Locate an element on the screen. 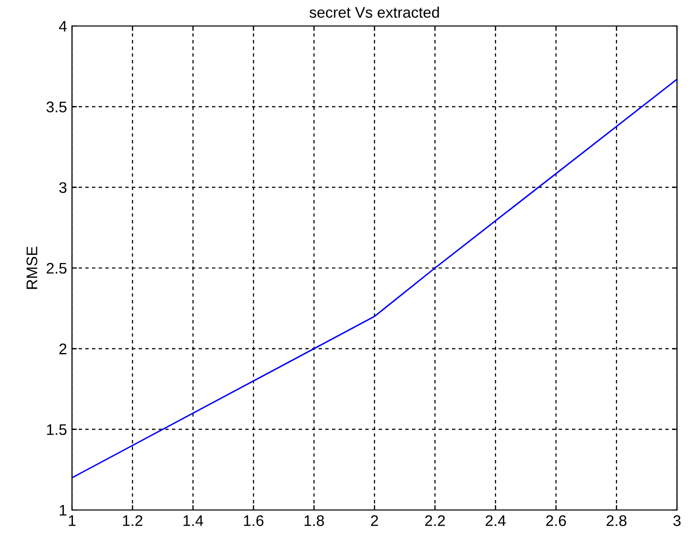  x-tick-label: 2.2 is located at coordinates (435, 520).